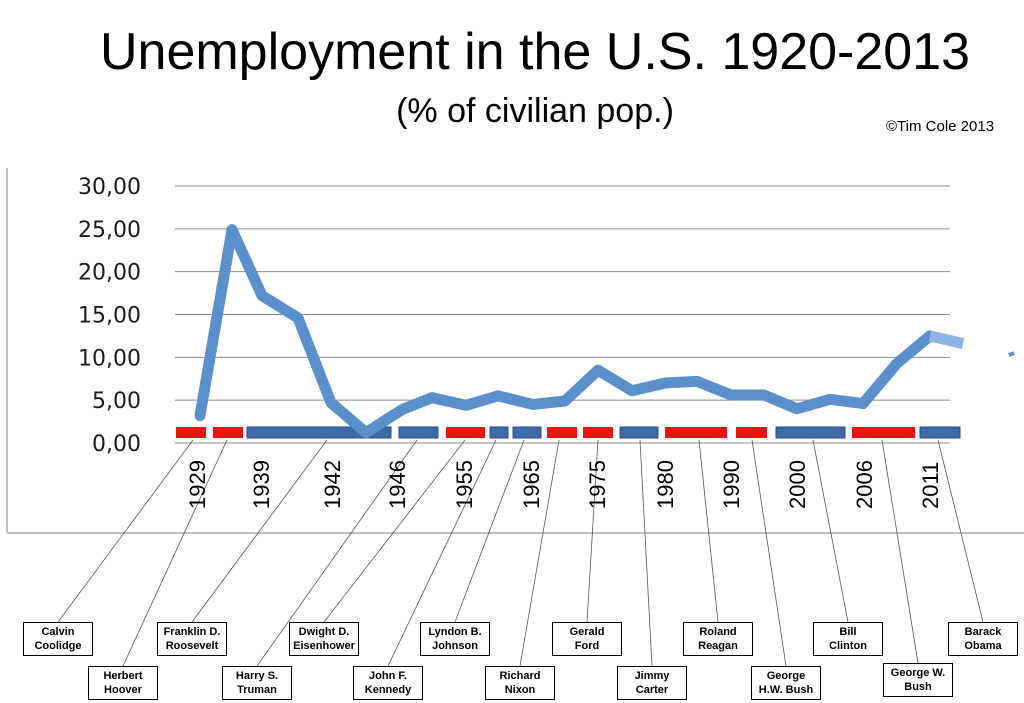  I want to click on president-name-box: Herbert Hoover, so click(123, 683).